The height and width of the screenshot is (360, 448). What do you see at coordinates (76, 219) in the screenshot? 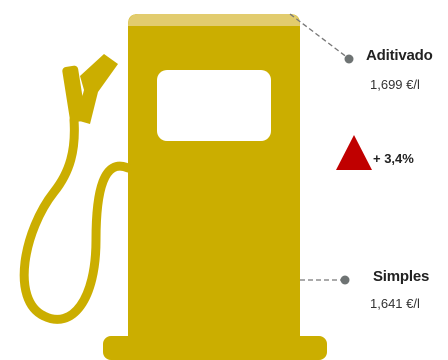
I see `pump-hose` at bounding box center [76, 219].